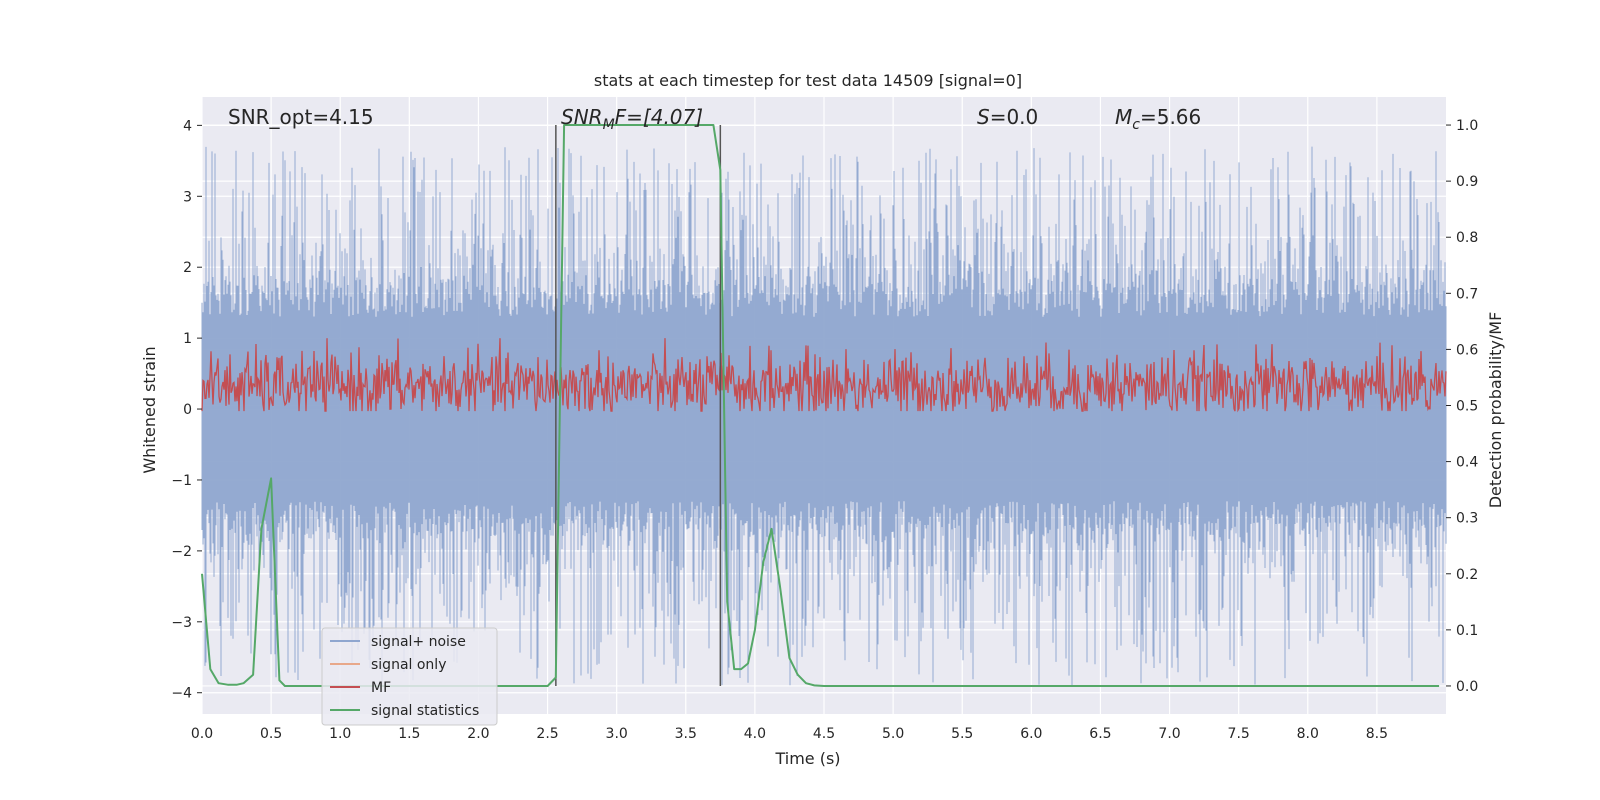  What do you see at coordinates (1467, 687) in the screenshot?
I see `y-right-tick-label: 0.0` at bounding box center [1467, 687].